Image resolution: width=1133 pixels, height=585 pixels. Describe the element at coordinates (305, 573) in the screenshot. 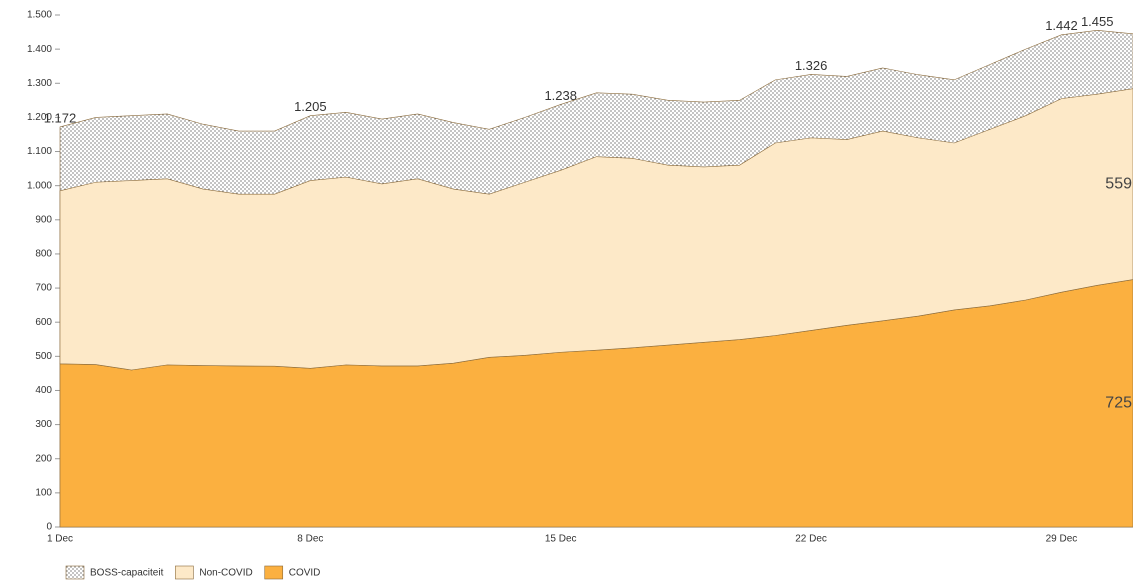

I see `legend-label: COVID` at that location.